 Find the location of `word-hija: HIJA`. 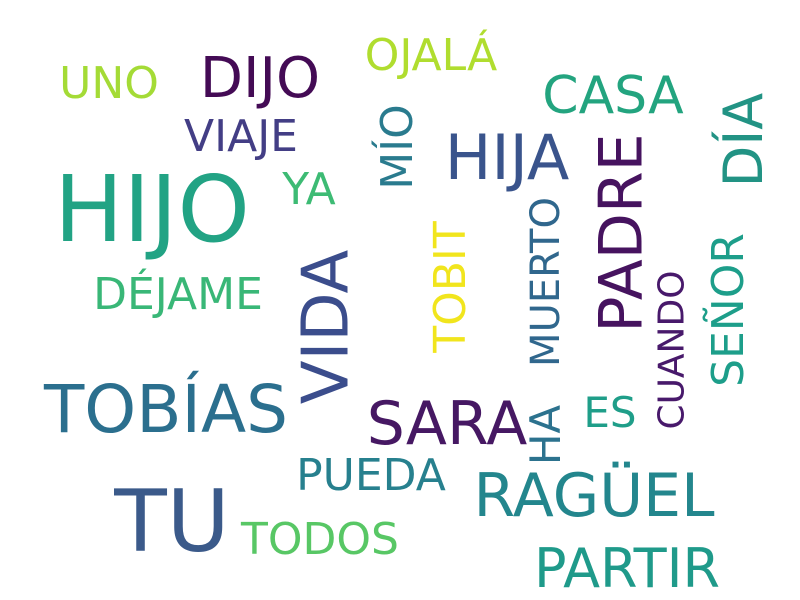

word-hija: HIJA is located at coordinates (507, 157).